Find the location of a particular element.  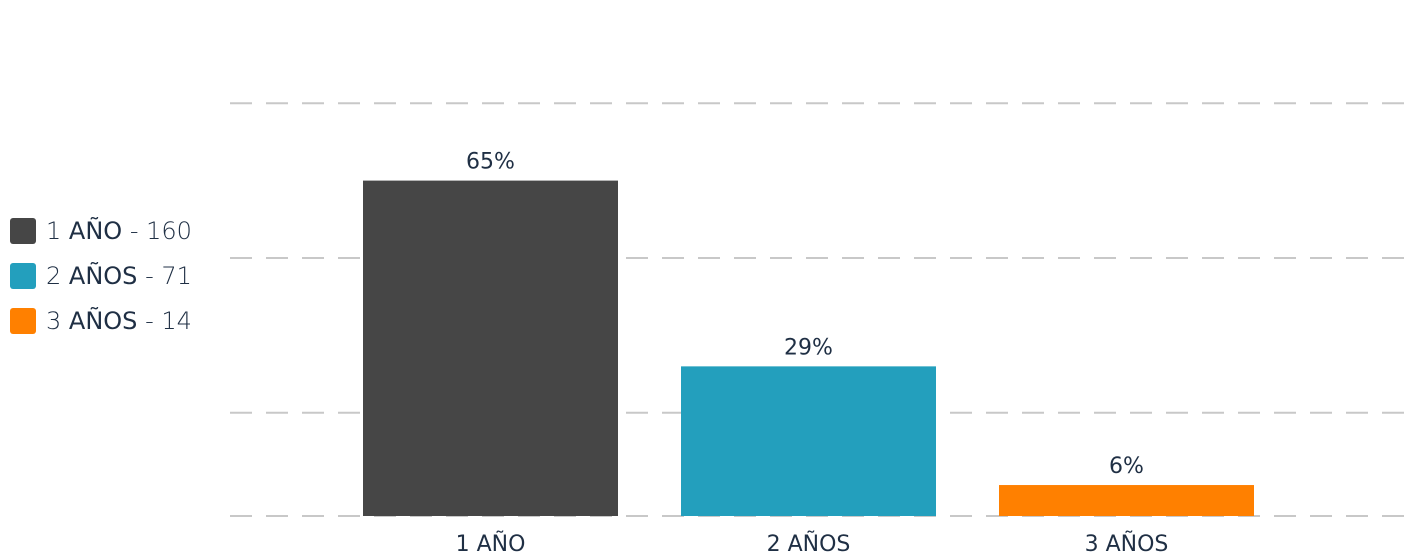

legend-count: - 160 is located at coordinates (160, 230).